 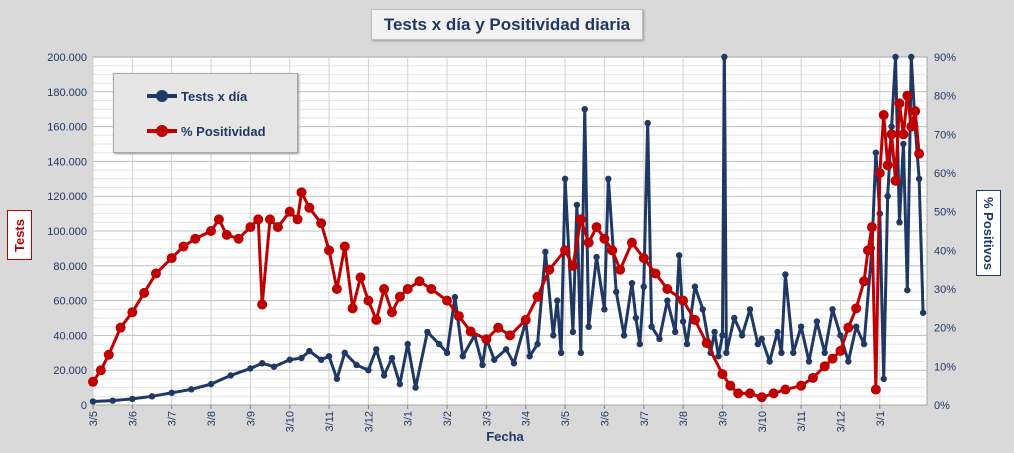 I want to click on y2-tick-label: 90%, so click(x=945, y=58).